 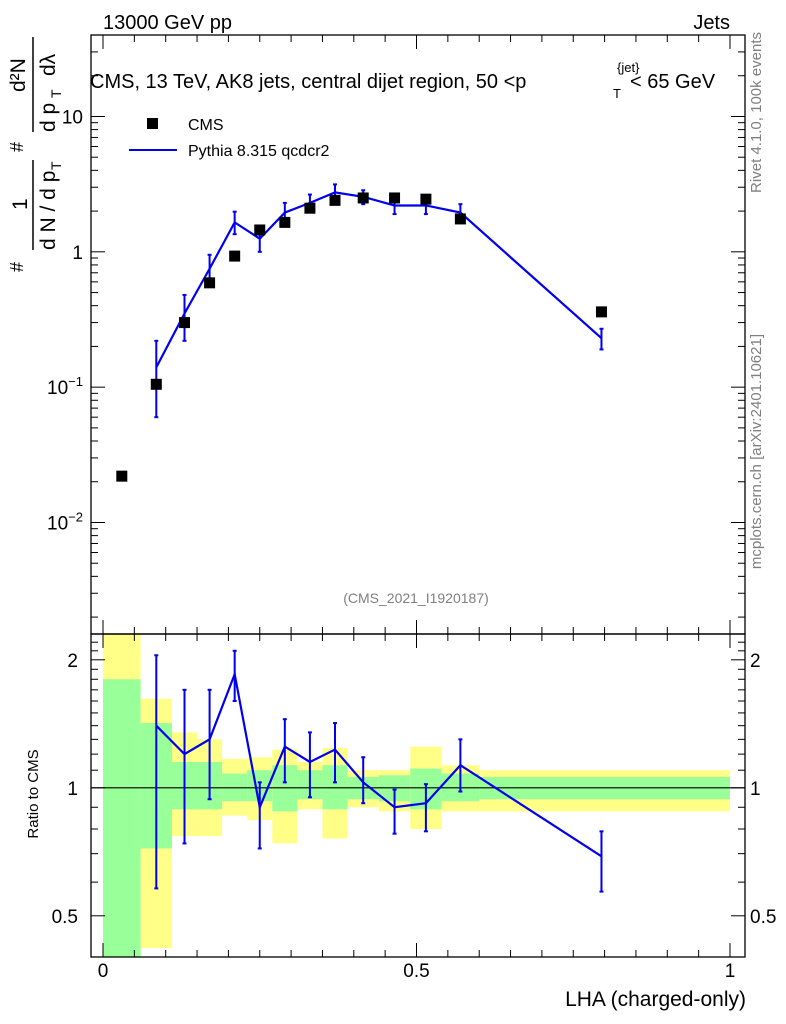 I want to click on title-sup: {jet}, so click(x=628, y=67).